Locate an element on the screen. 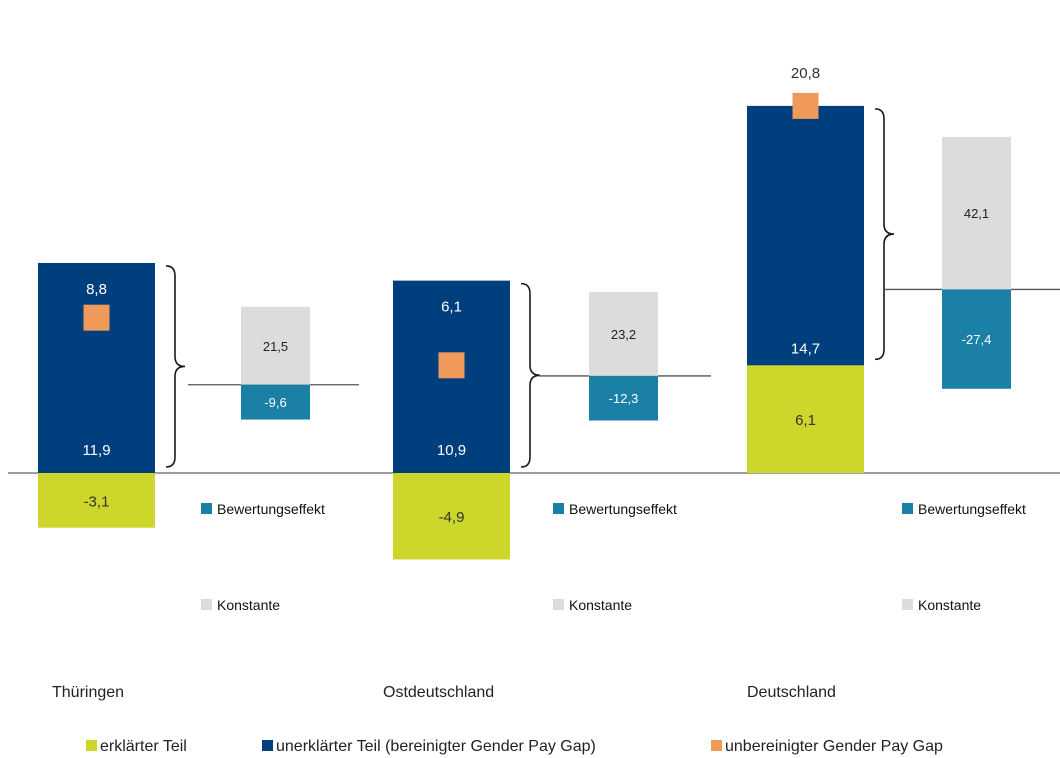 The width and height of the screenshot is (1060, 758). label-konstante-0: 21,5 is located at coordinates (275, 346).